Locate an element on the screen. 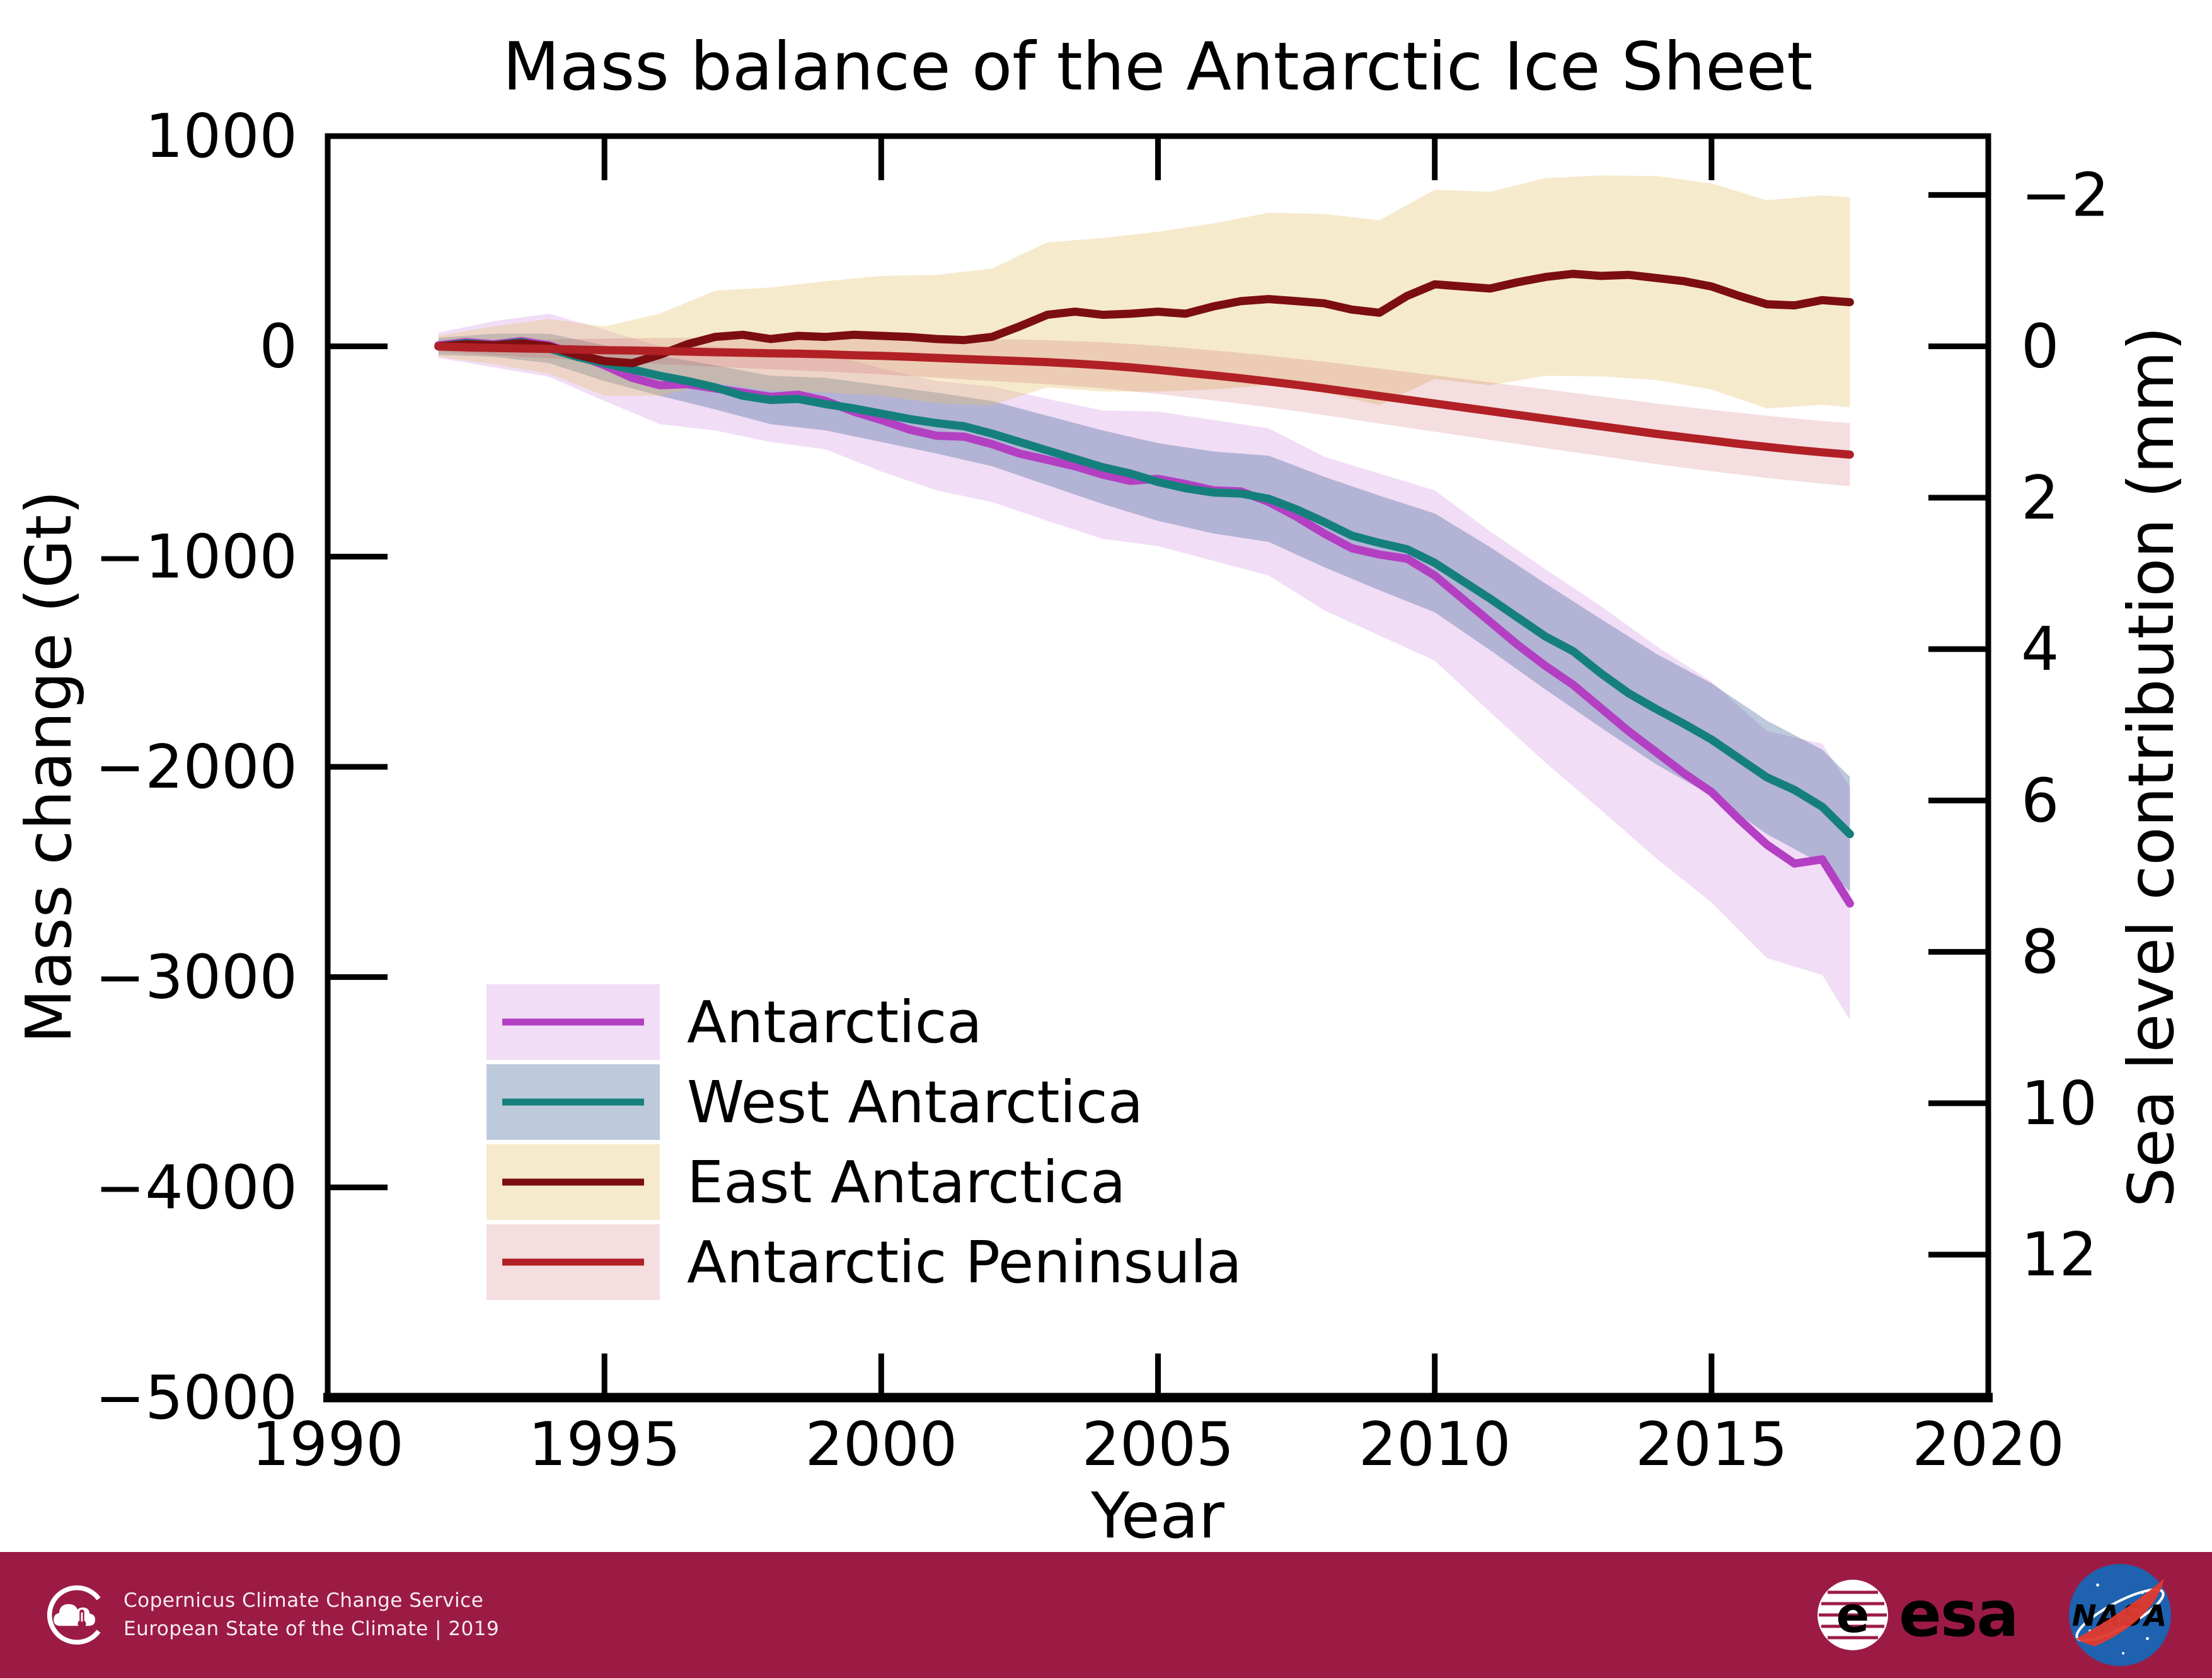  nasa-logo: NASA is located at coordinates (2120, 1615).